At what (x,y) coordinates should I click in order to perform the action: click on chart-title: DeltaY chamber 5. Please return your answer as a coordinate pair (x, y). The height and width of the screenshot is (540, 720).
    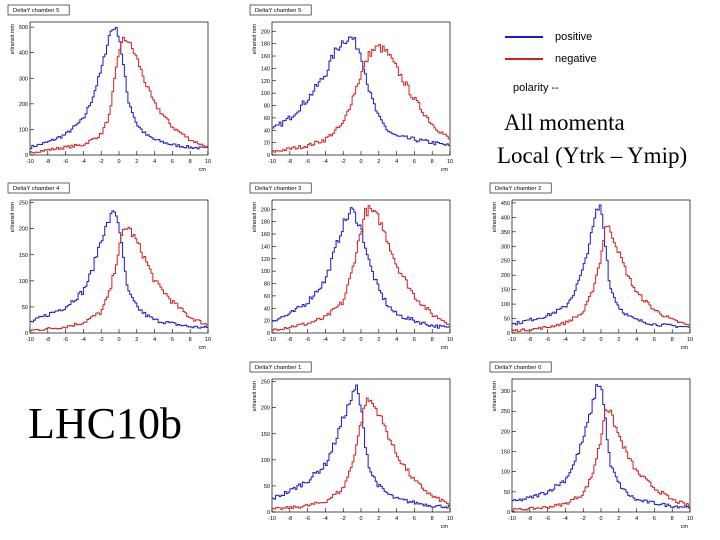
    Looking at the image, I should click on (278, 11).